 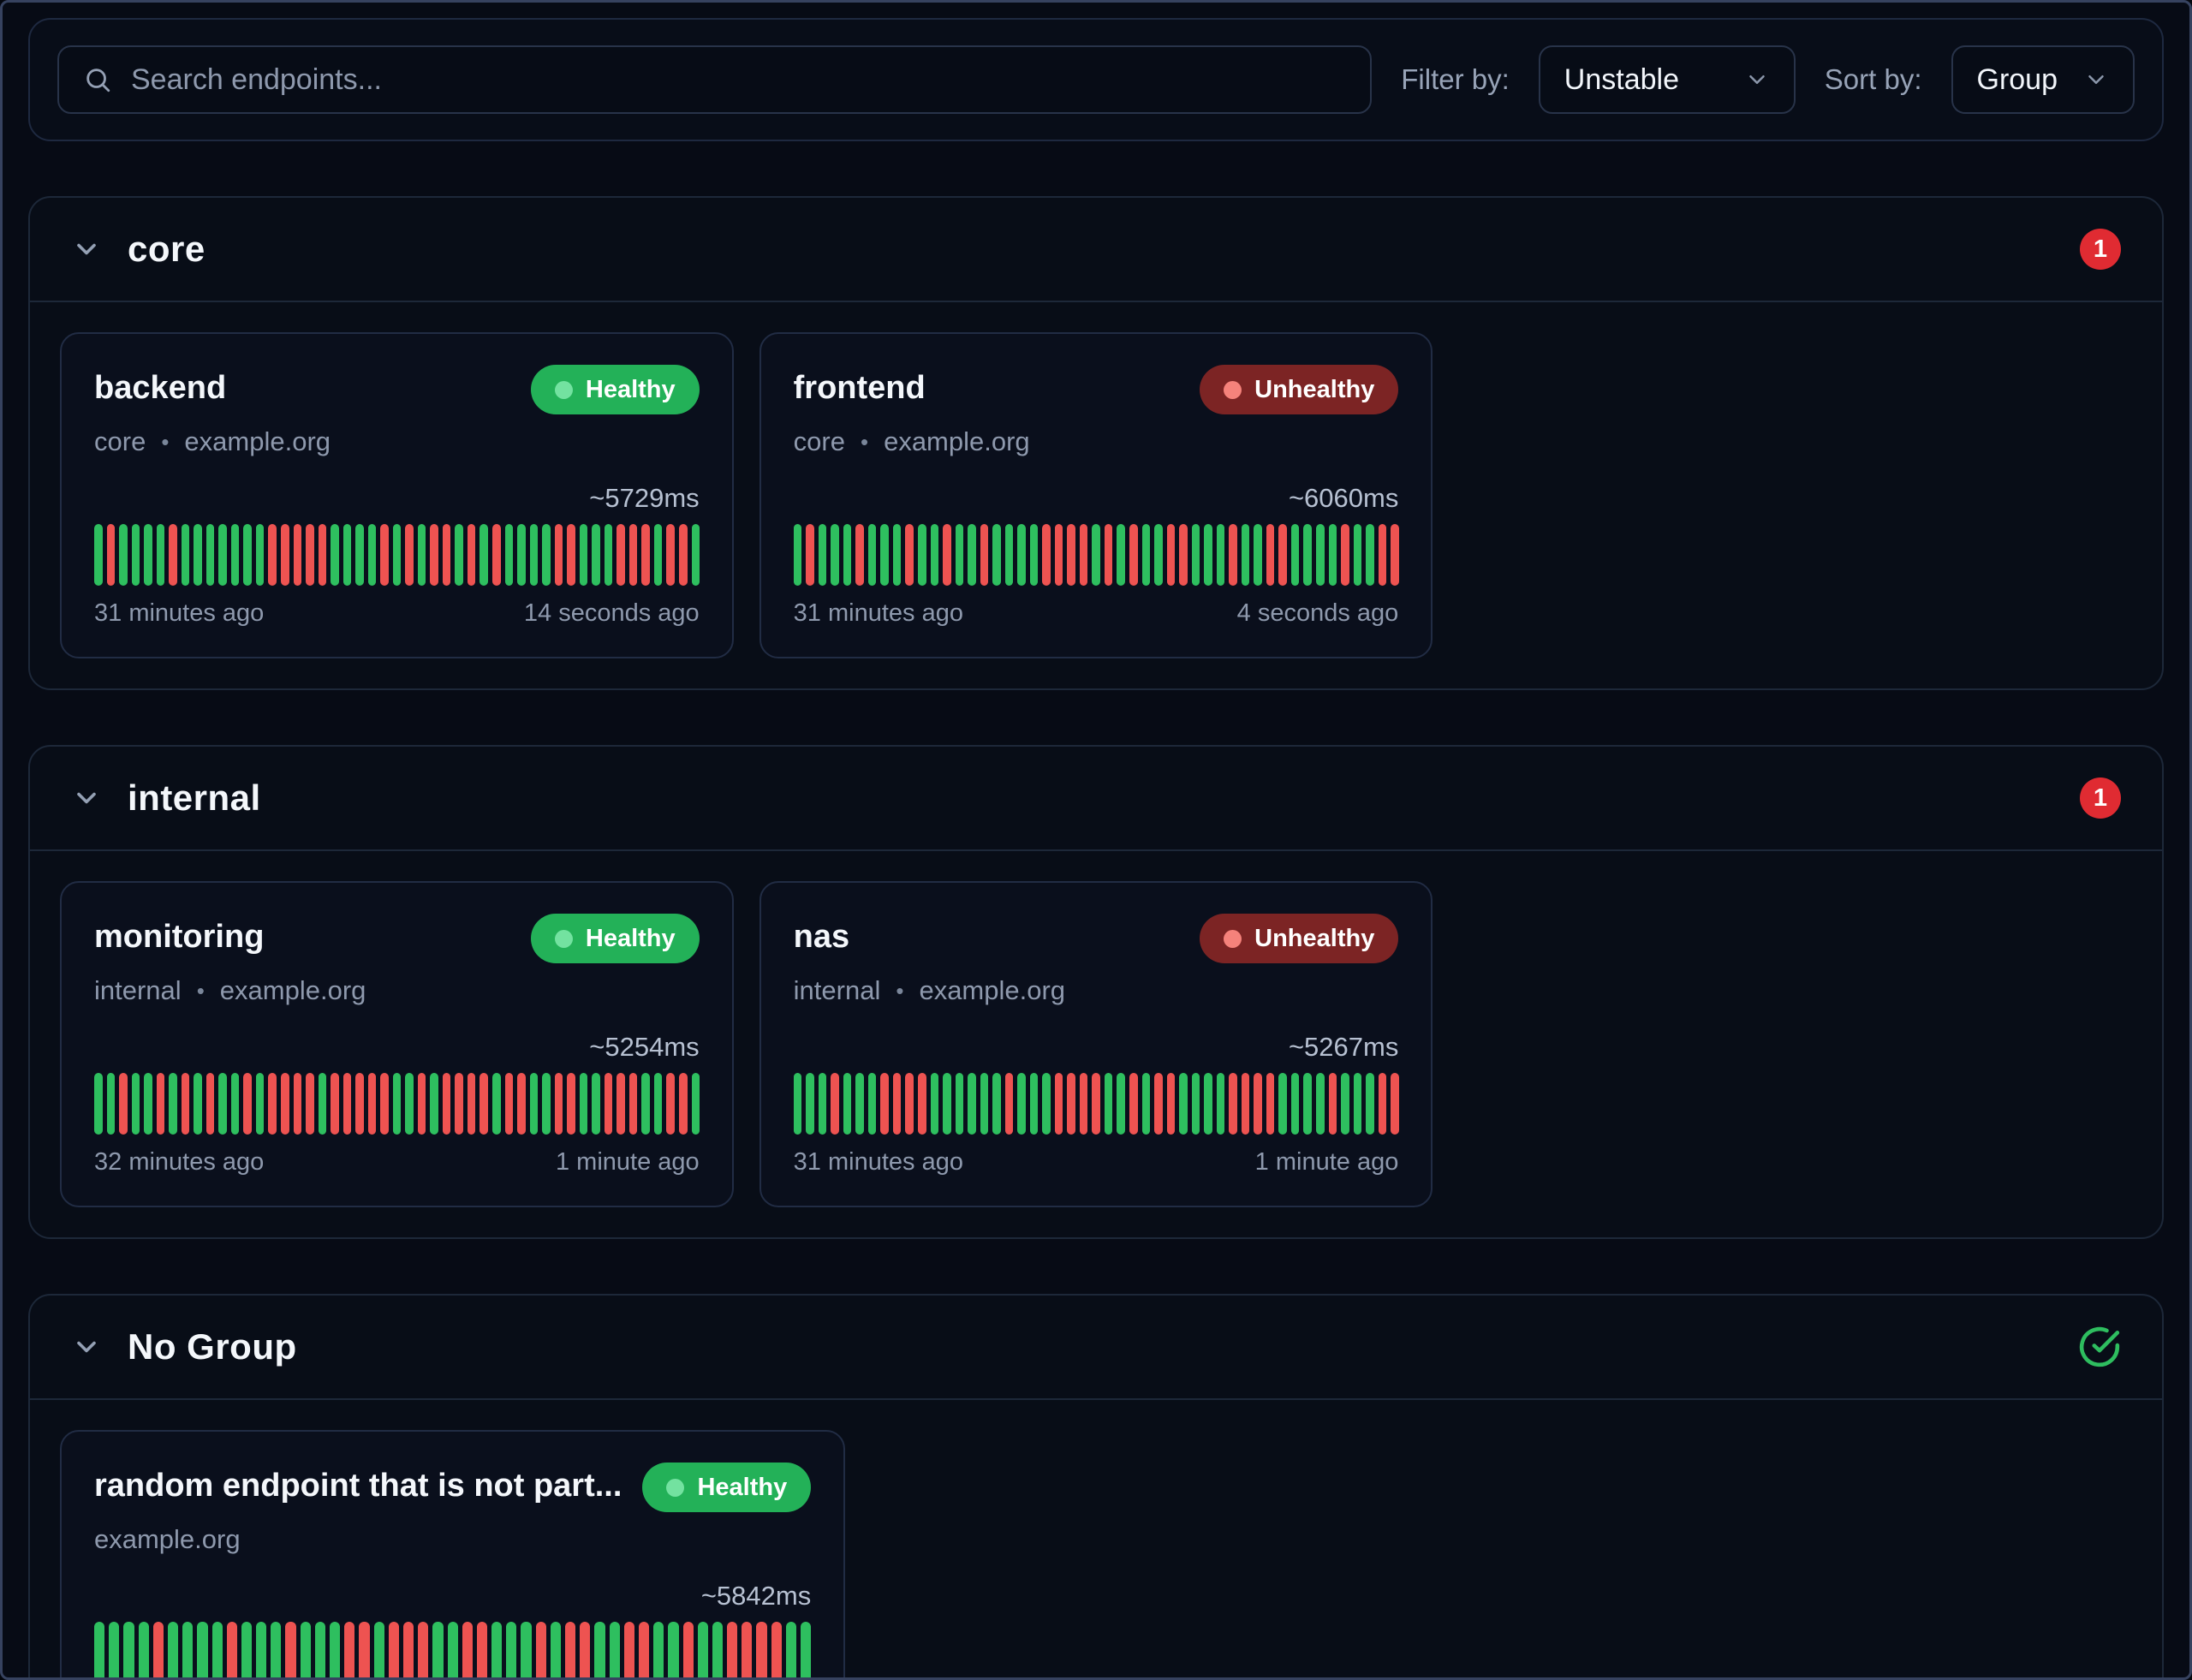 What do you see at coordinates (1096, 798) in the screenshot?
I see `group-header: internal 1` at bounding box center [1096, 798].